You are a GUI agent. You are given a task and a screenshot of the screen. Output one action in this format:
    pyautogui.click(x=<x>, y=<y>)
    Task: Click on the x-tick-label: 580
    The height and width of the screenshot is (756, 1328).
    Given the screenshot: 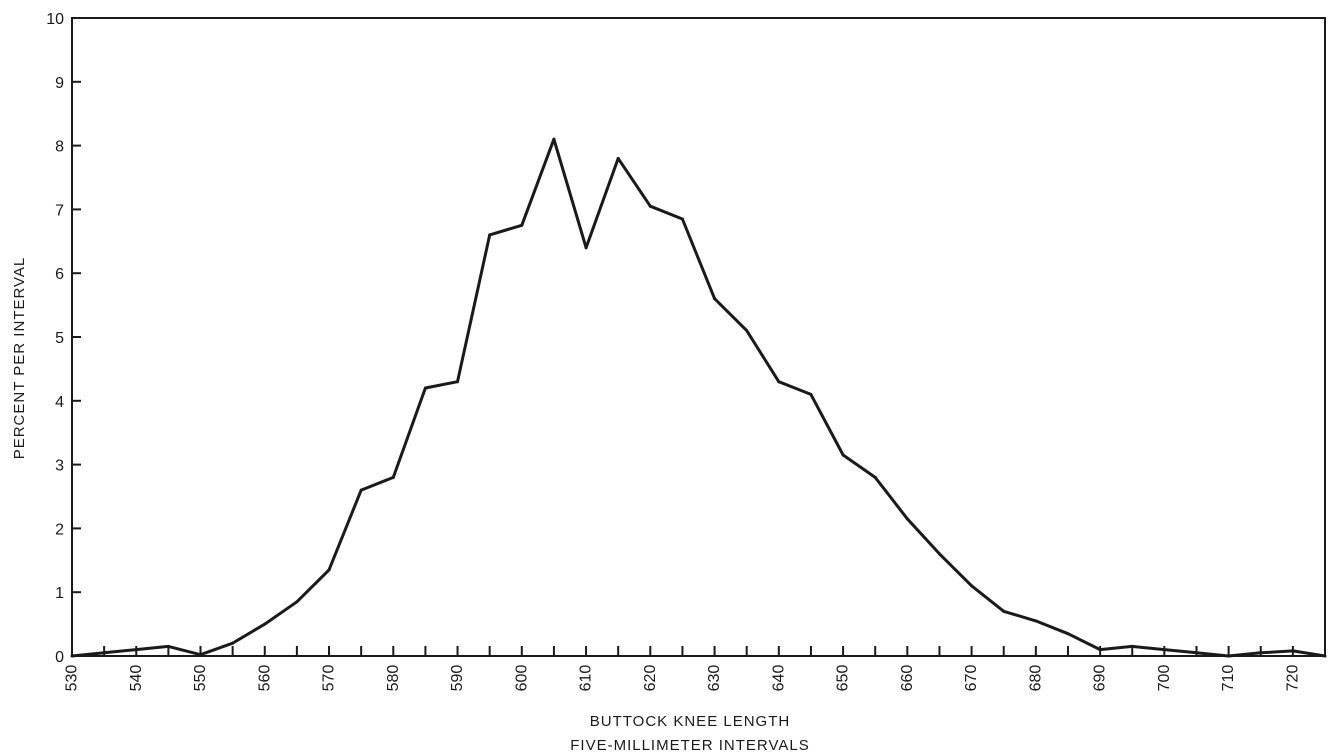 What is the action you would take?
    pyautogui.click(x=393, y=678)
    